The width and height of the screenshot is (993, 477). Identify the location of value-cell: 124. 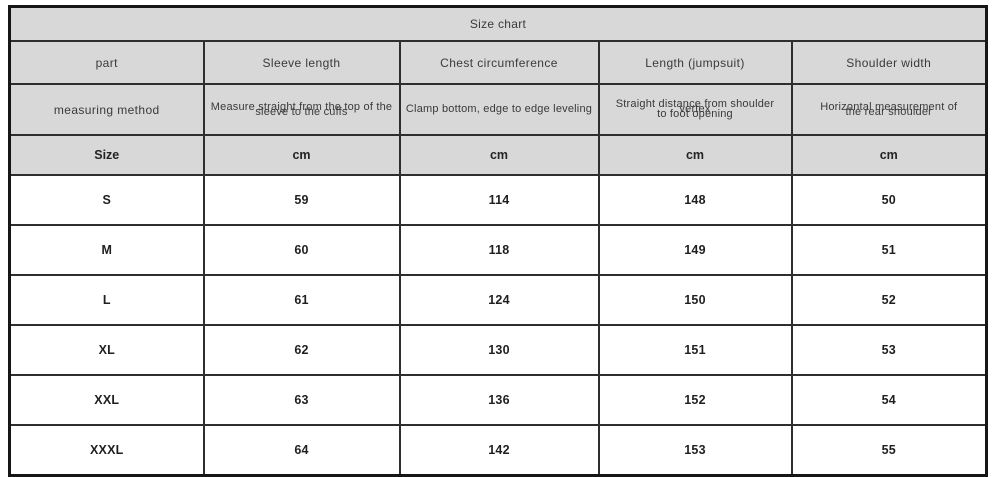
(499, 300).